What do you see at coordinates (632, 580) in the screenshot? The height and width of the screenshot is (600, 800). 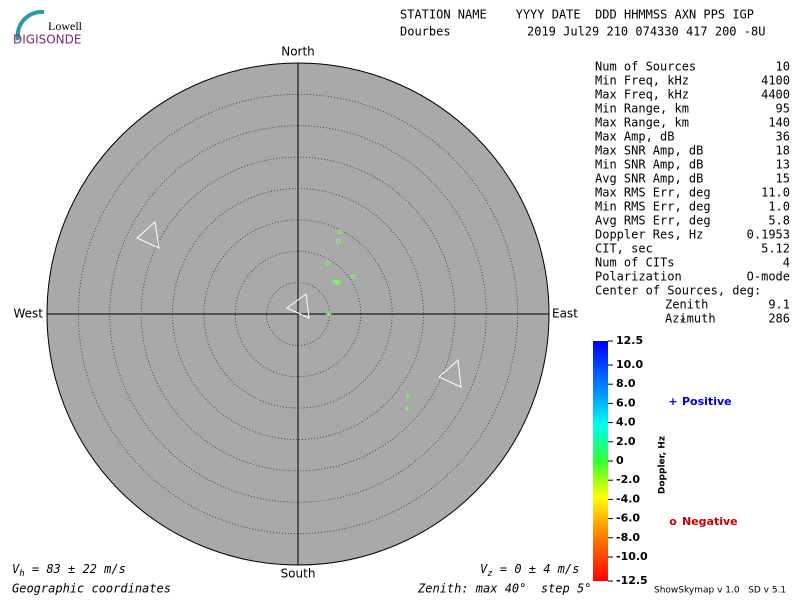 I see `colorbar-tick-label: -12.5` at bounding box center [632, 580].